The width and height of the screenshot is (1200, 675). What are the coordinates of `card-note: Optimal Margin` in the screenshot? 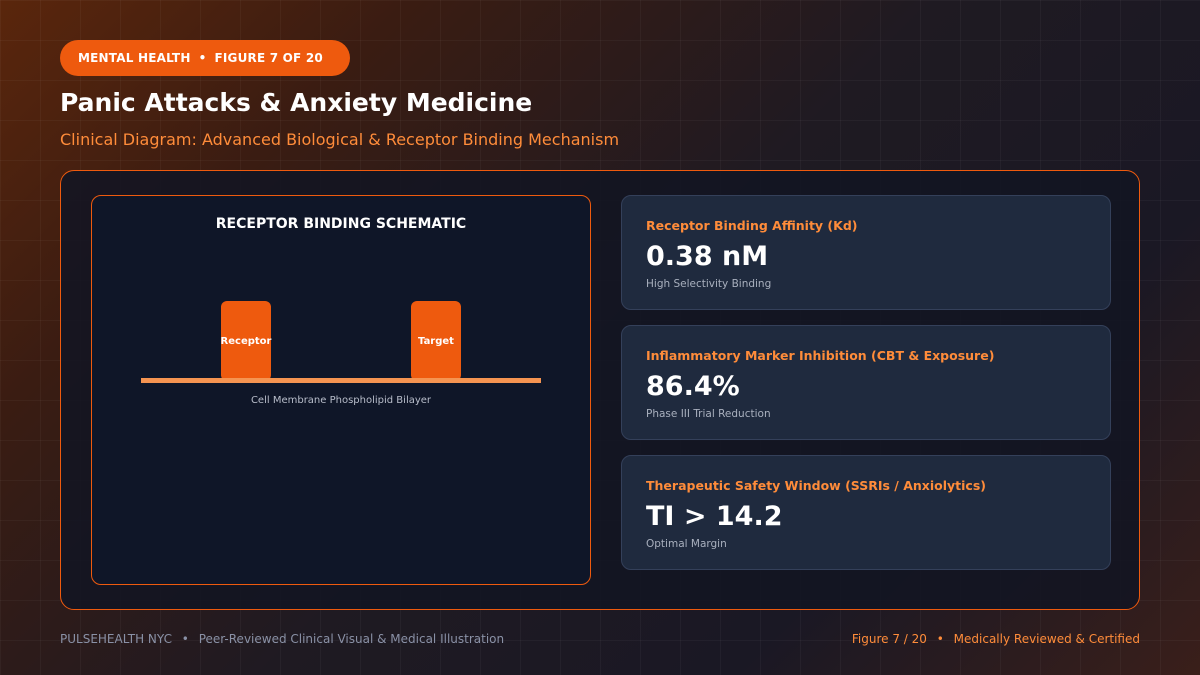 It's located at (686, 544).